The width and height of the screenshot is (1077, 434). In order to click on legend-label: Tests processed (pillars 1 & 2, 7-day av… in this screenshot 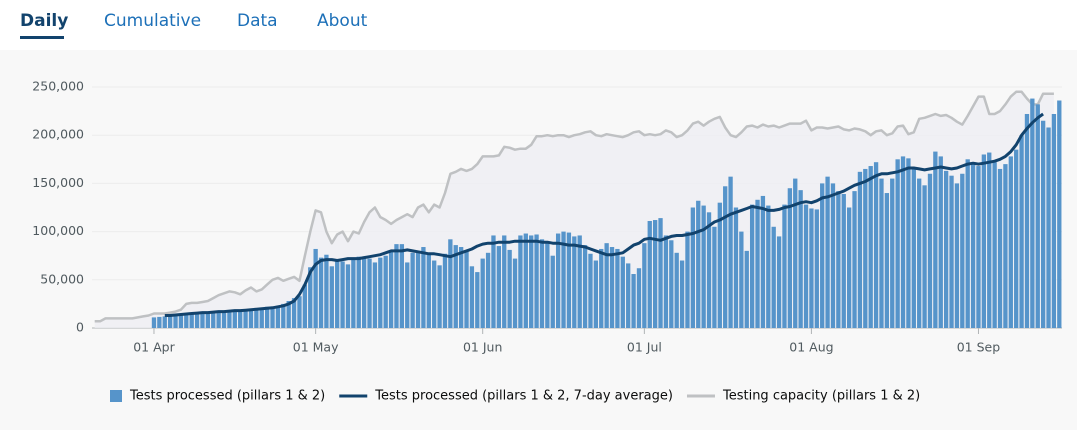, I will do `click(523, 396)`.